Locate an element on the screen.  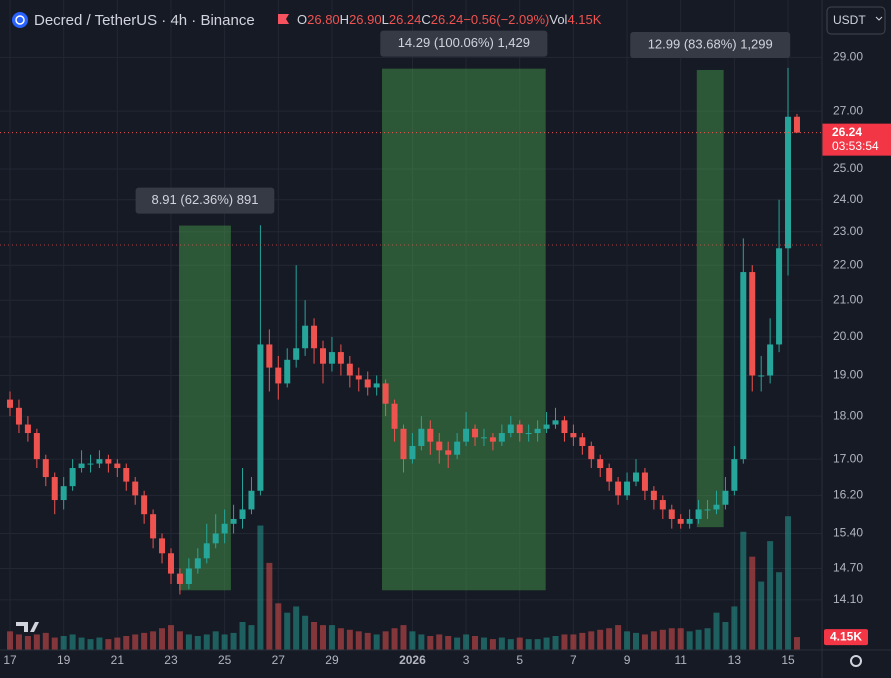
last-price-box is located at coordinates (856, 139).